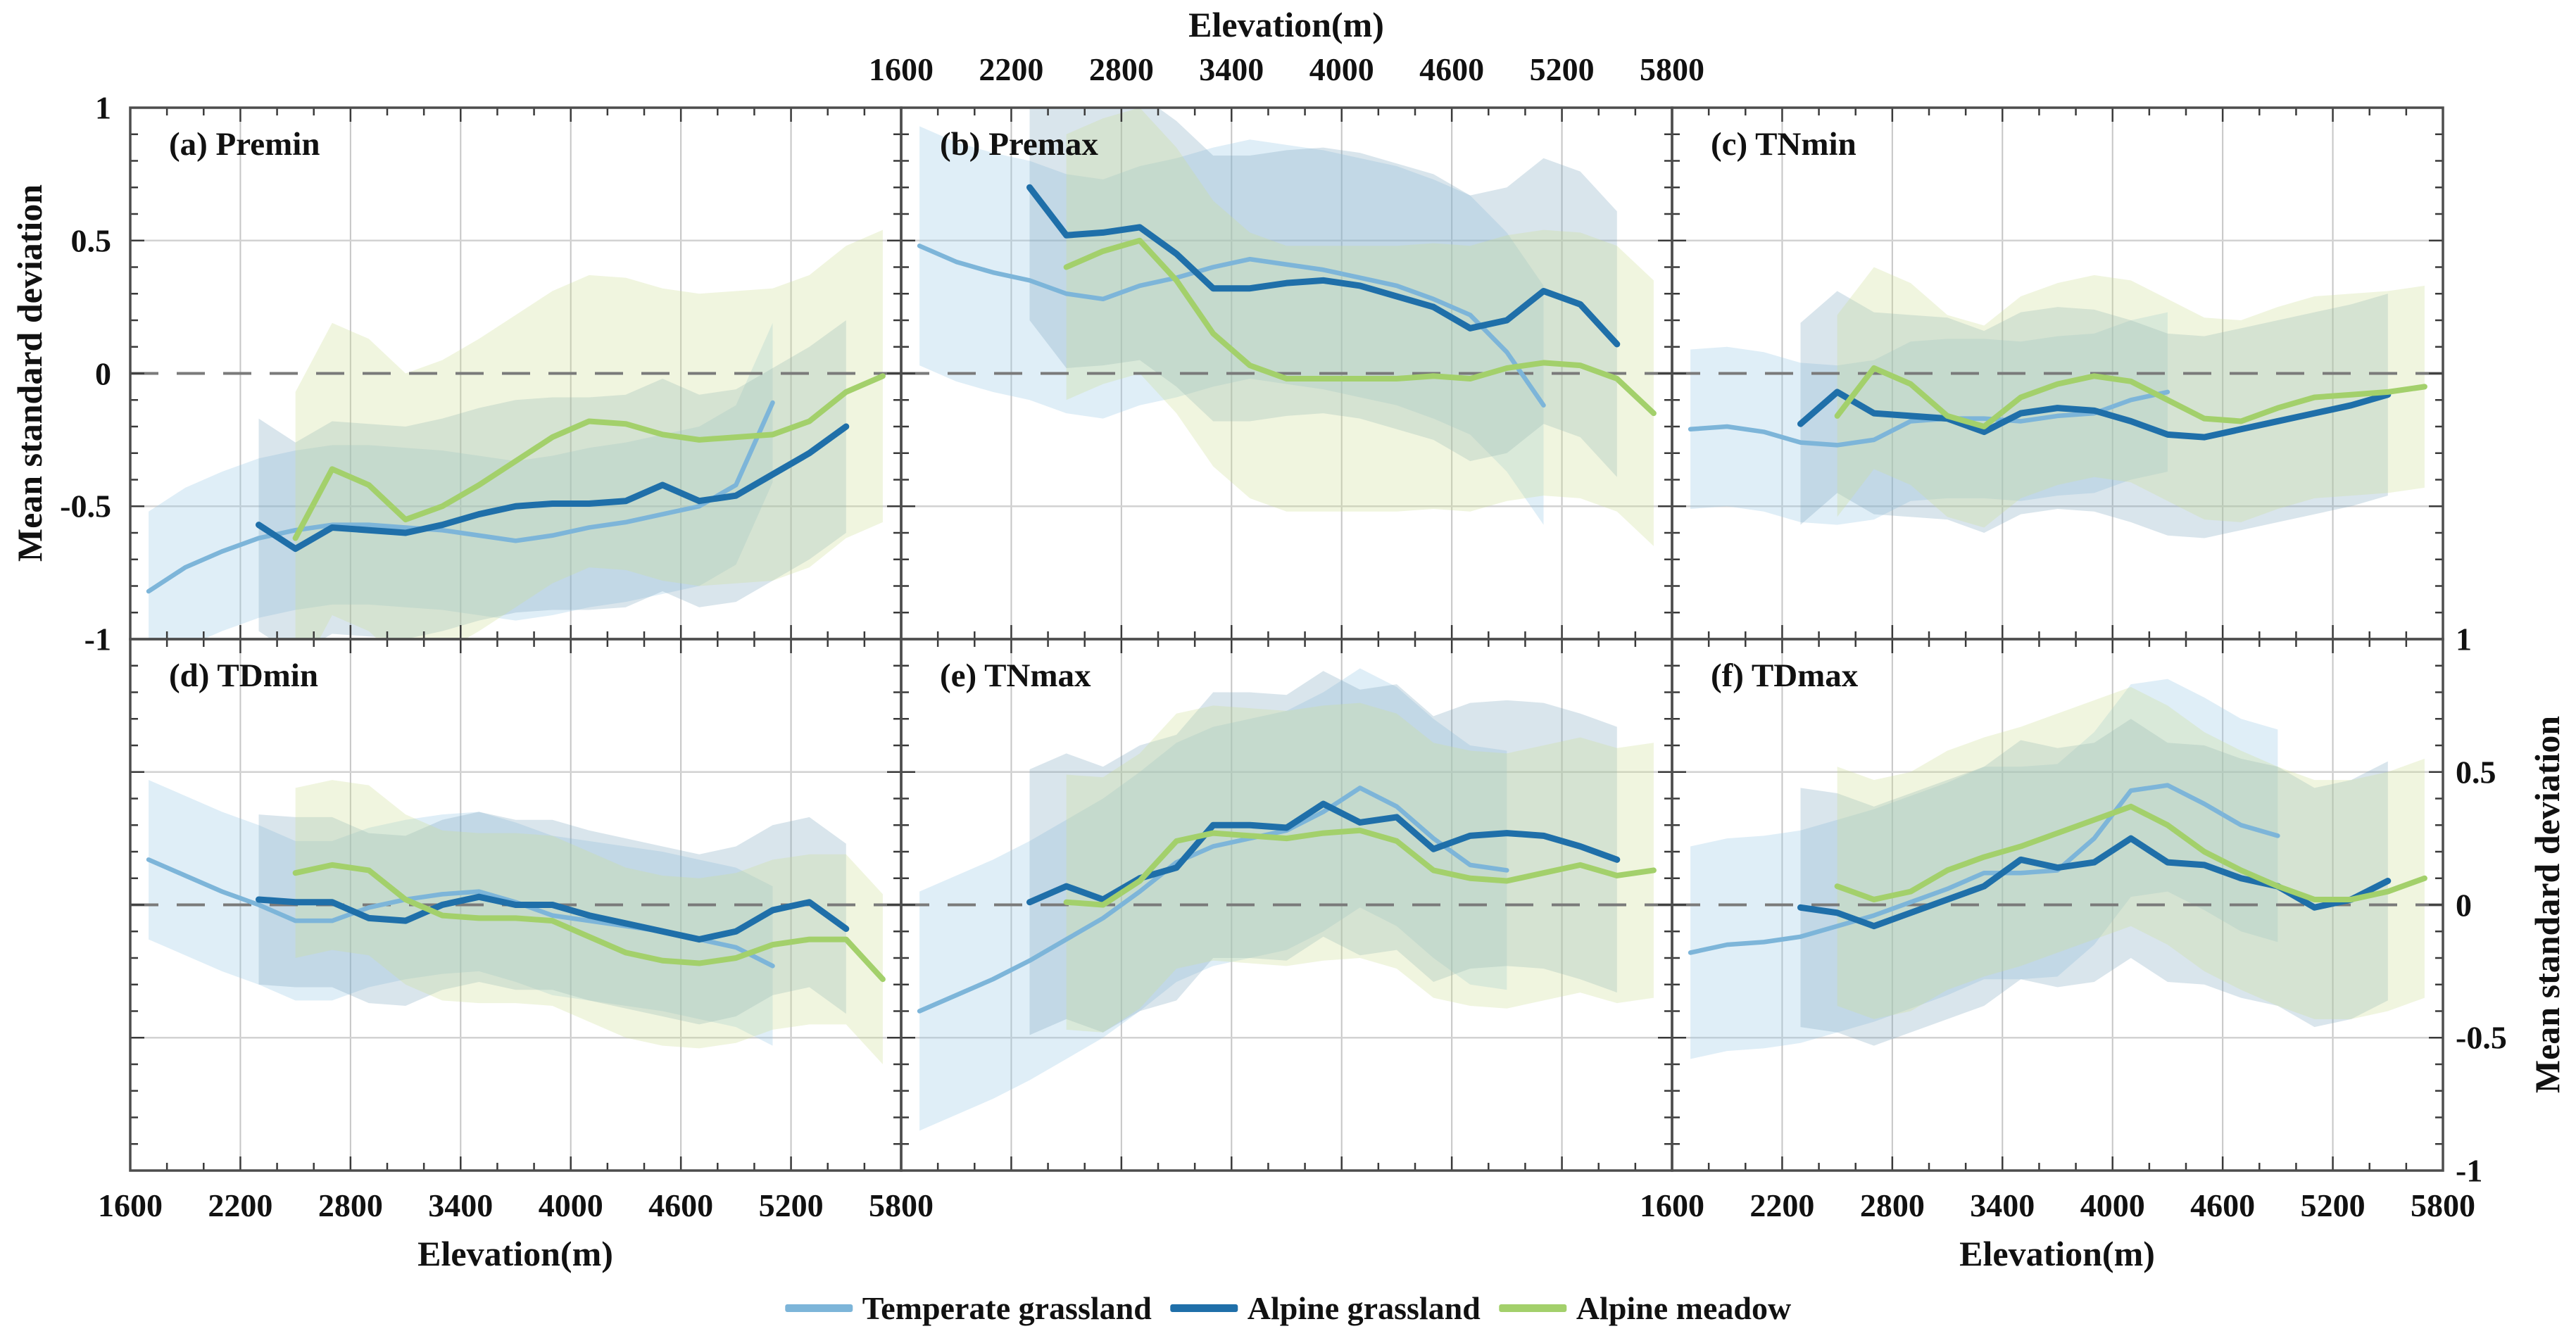 This screenshot has height=1343, width=2576. Describe the element at coordinates (1341, 69) in the screenshot. I see `top-x-tick-label: 4000` at that location.